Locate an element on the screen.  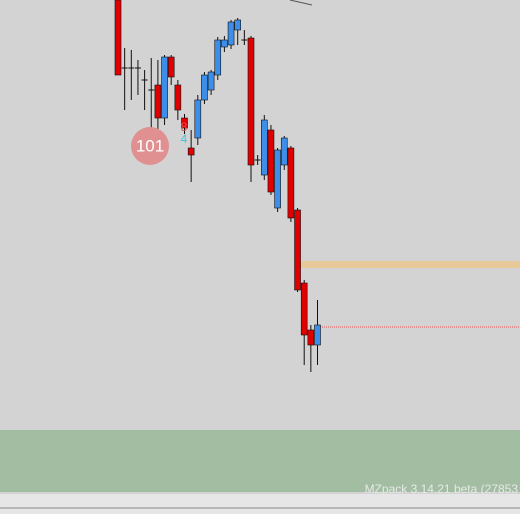
delta-label: 4 is located at coordinates (184, 139).